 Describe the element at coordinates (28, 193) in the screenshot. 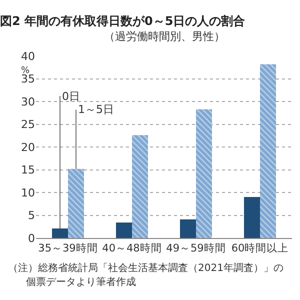

I see `y-tick-label: 10` at that location.